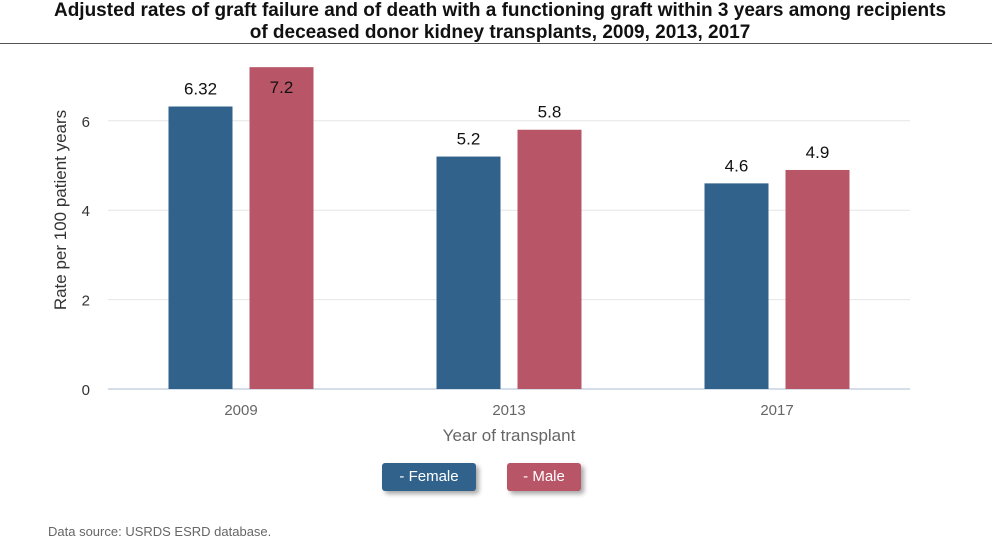 Image resolution: width=1000 pixels, height=539 pixels. Describe the element at coordinates (160, 531) in the screenshot. I see `data-source-note: Data source: USRDS ESRD database.` at that location.